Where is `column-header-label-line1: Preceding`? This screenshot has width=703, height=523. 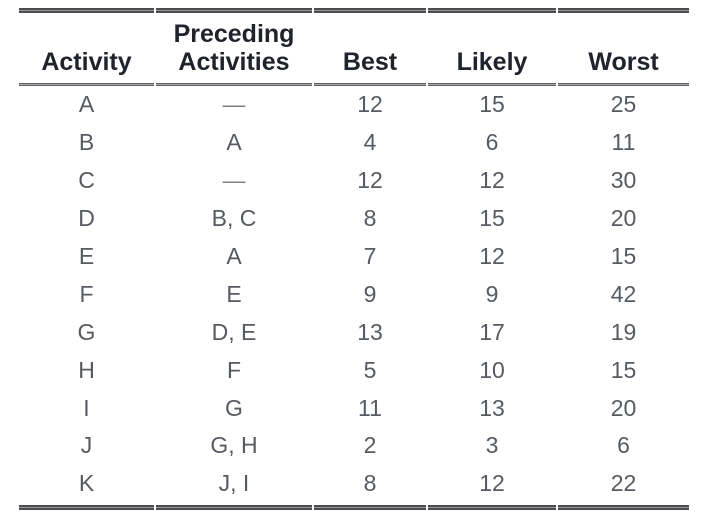 column-header-label-line1: Preceding is located at coordinates (234, 34).